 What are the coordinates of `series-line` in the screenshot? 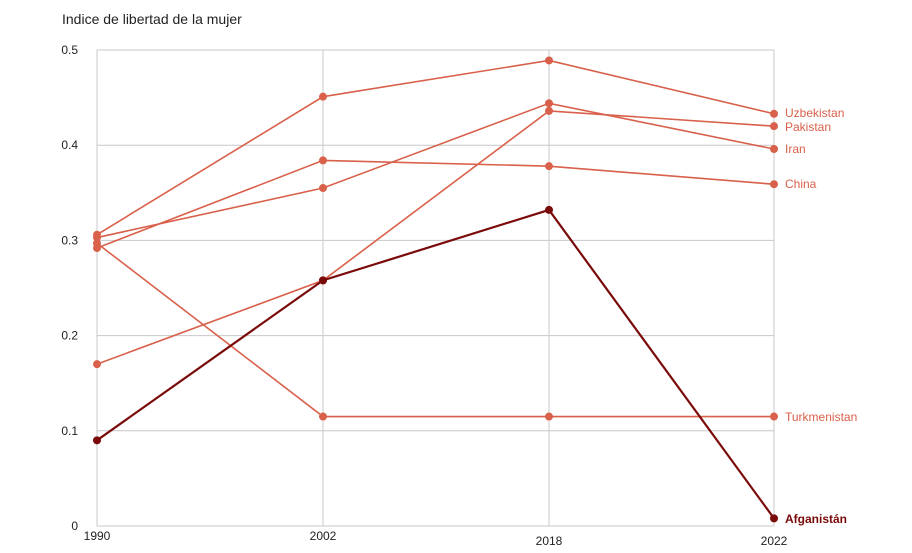 It's located at (435, 204).